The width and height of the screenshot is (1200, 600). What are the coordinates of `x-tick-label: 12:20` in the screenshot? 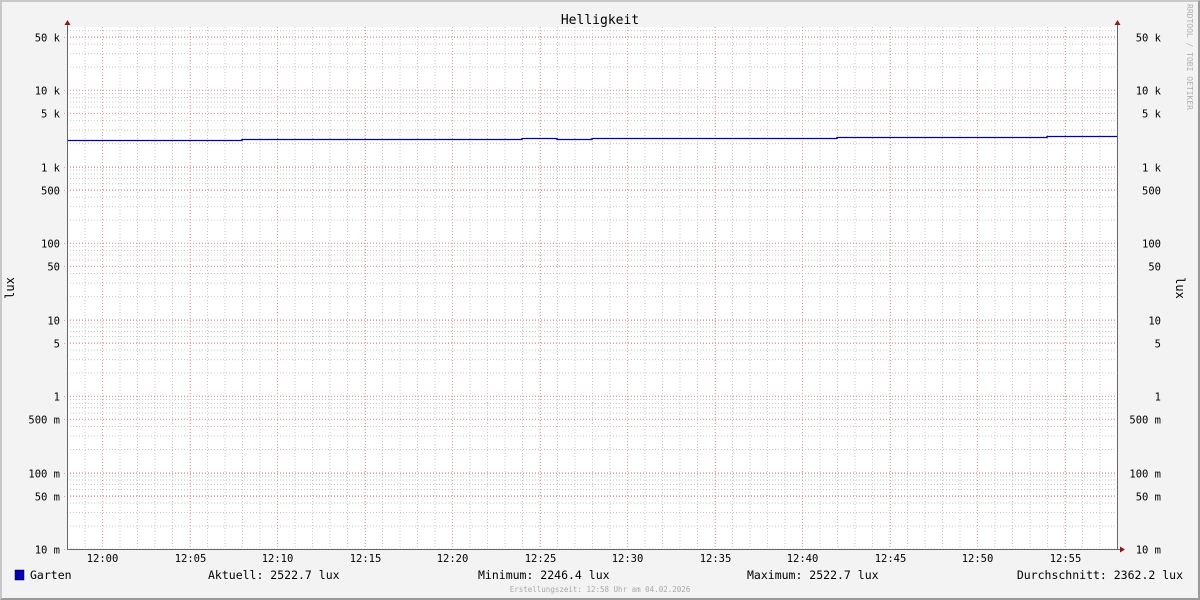 It's located at (453, 559).